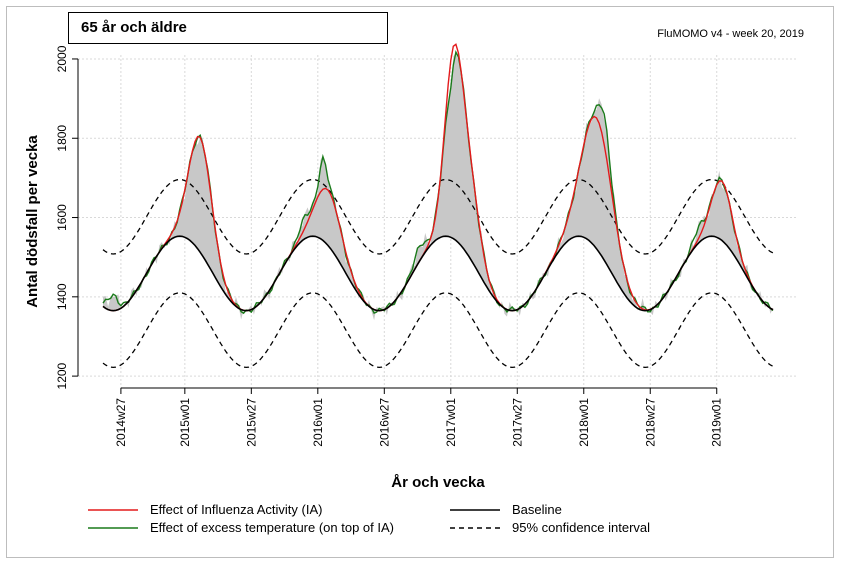 Image resolution: width=842 pixels, height=565 pixels. Describe the element at coordinates (251, 422) in the screenshot. I see `x-tick-label: 2015w27` at that location.